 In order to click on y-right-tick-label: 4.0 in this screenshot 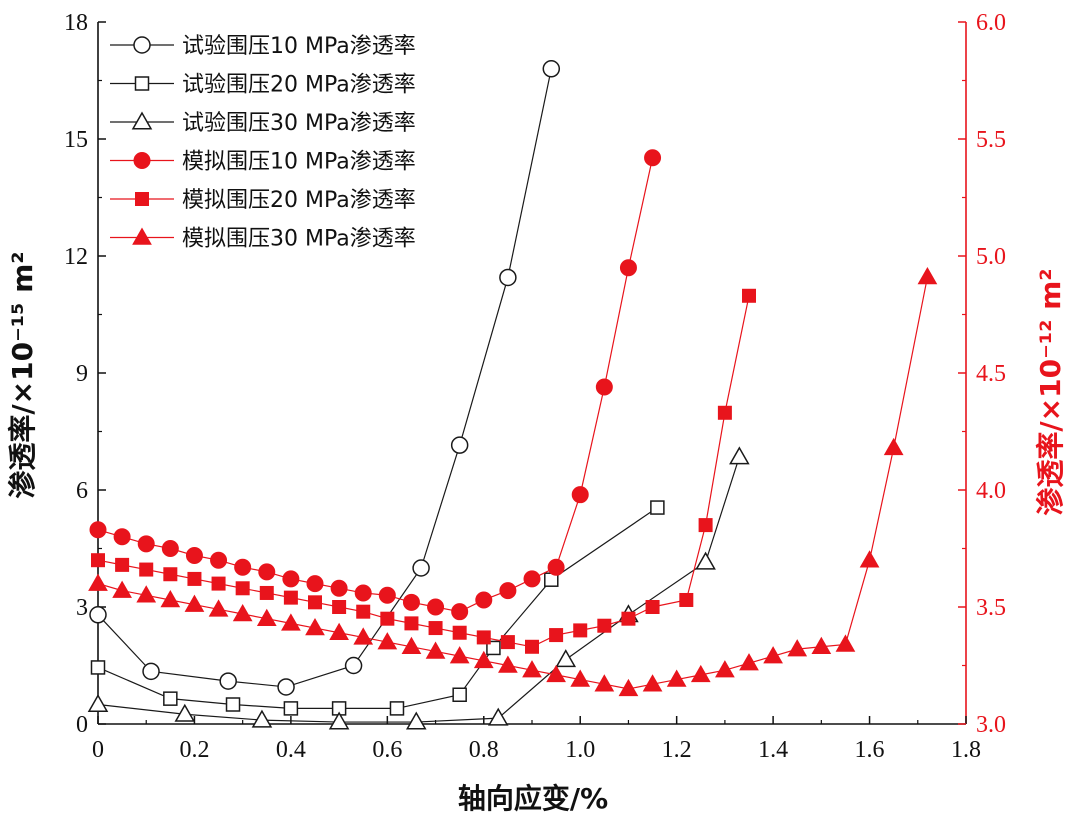, I will do `click(991, 491)`.